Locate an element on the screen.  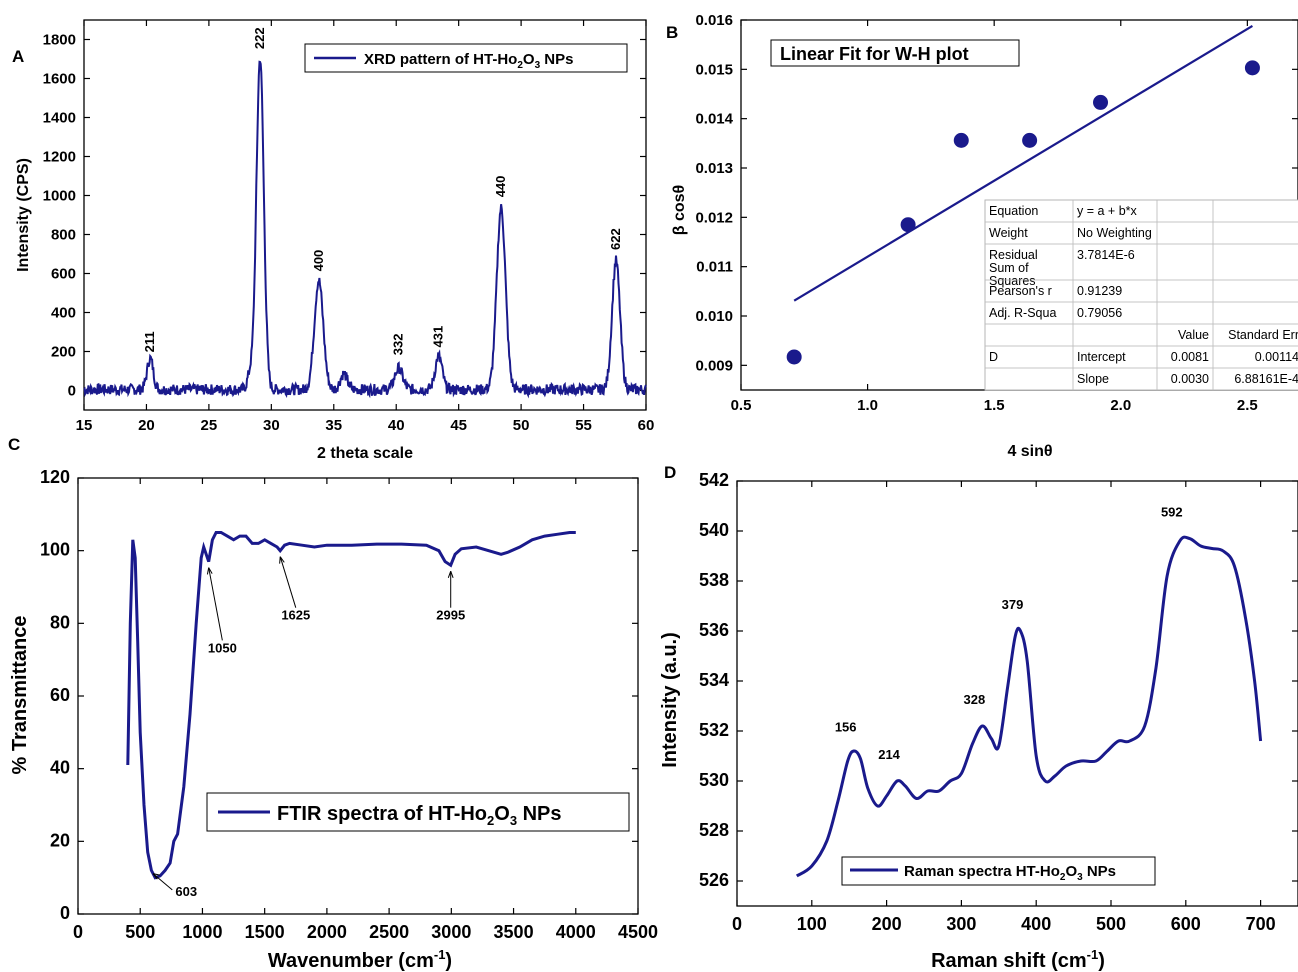
d-x-tick-label: 700 is located at coordinates (1261, 924).